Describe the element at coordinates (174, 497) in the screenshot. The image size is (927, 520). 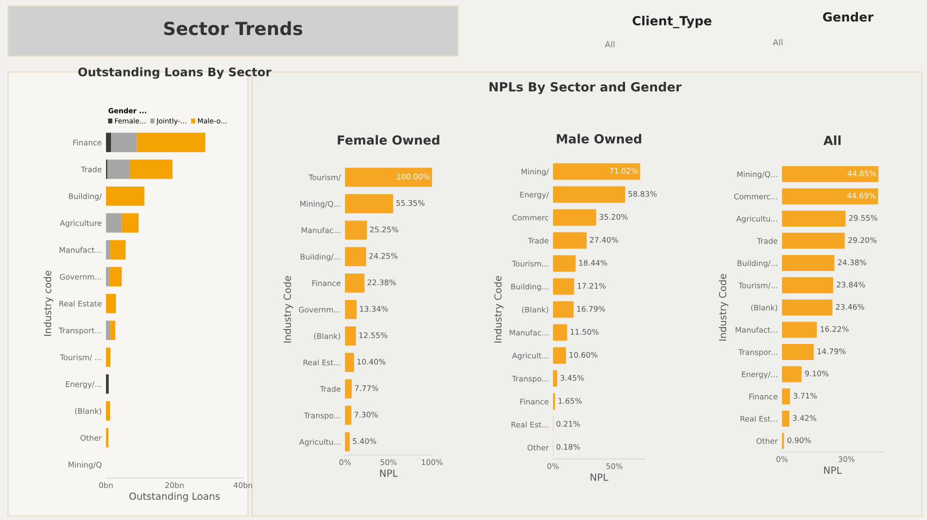
I see `x-axis-title: Outstanding Loans` at that location.